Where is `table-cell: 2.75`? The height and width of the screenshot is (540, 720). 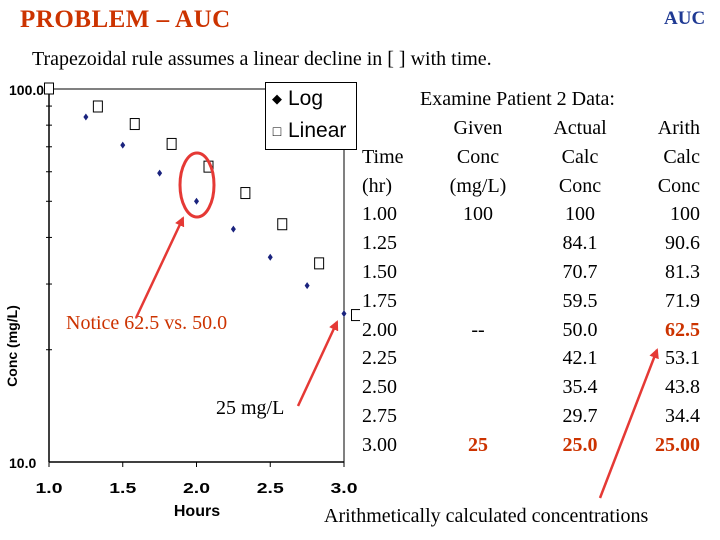
table-cell: 2.75 is located at coordinates (379, 415).